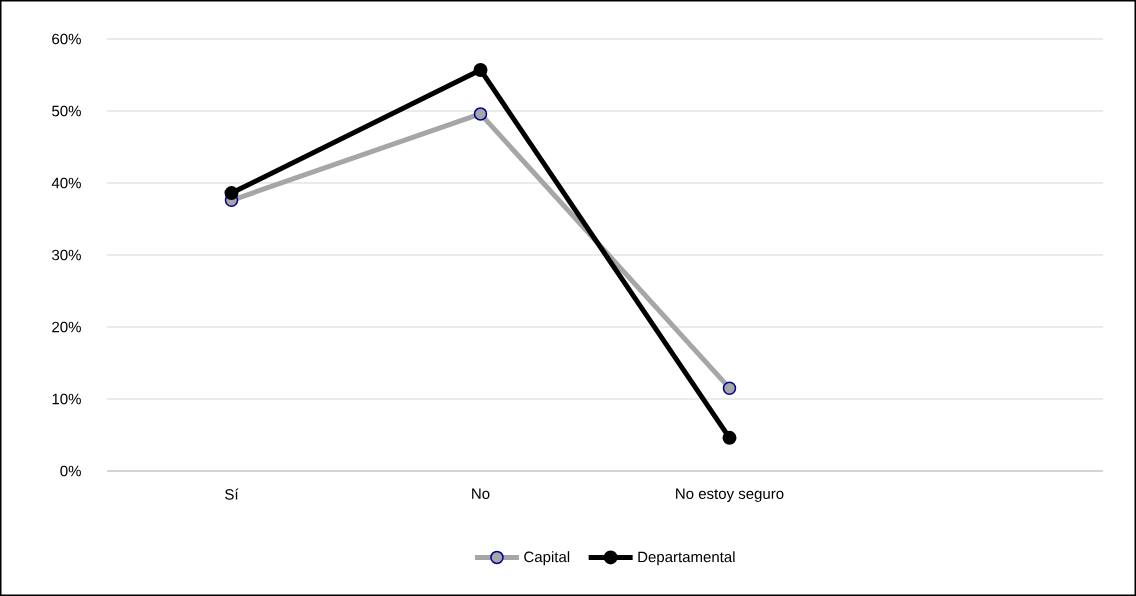  I want to click on y-tick-label: 10%, so click(66, 399).